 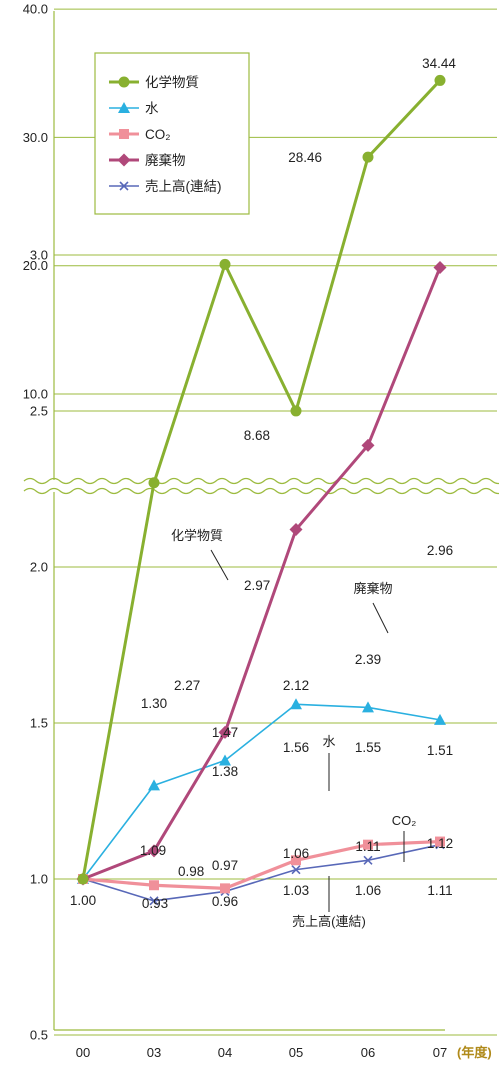 What do you see at coordinates (474, 1052) in the screenshot?
I see `x-axis-unit: (年度)` at bounding box center [474, 1052].